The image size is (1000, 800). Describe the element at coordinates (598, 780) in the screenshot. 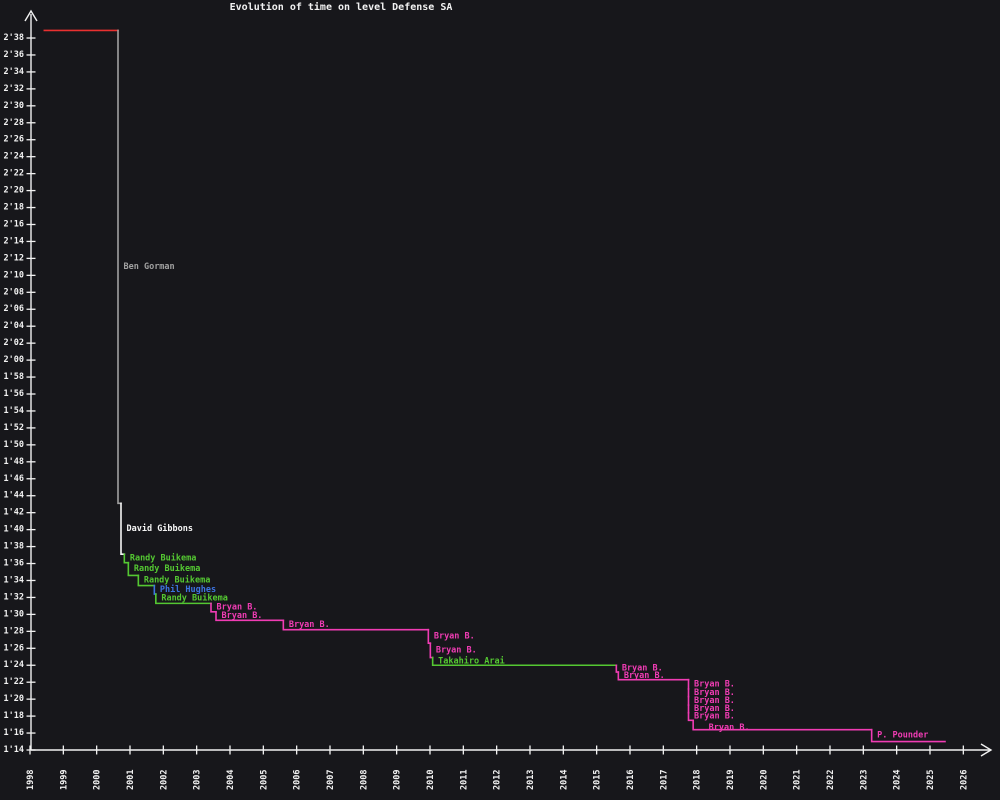

I see `x-tick-label: 2015` at that location.